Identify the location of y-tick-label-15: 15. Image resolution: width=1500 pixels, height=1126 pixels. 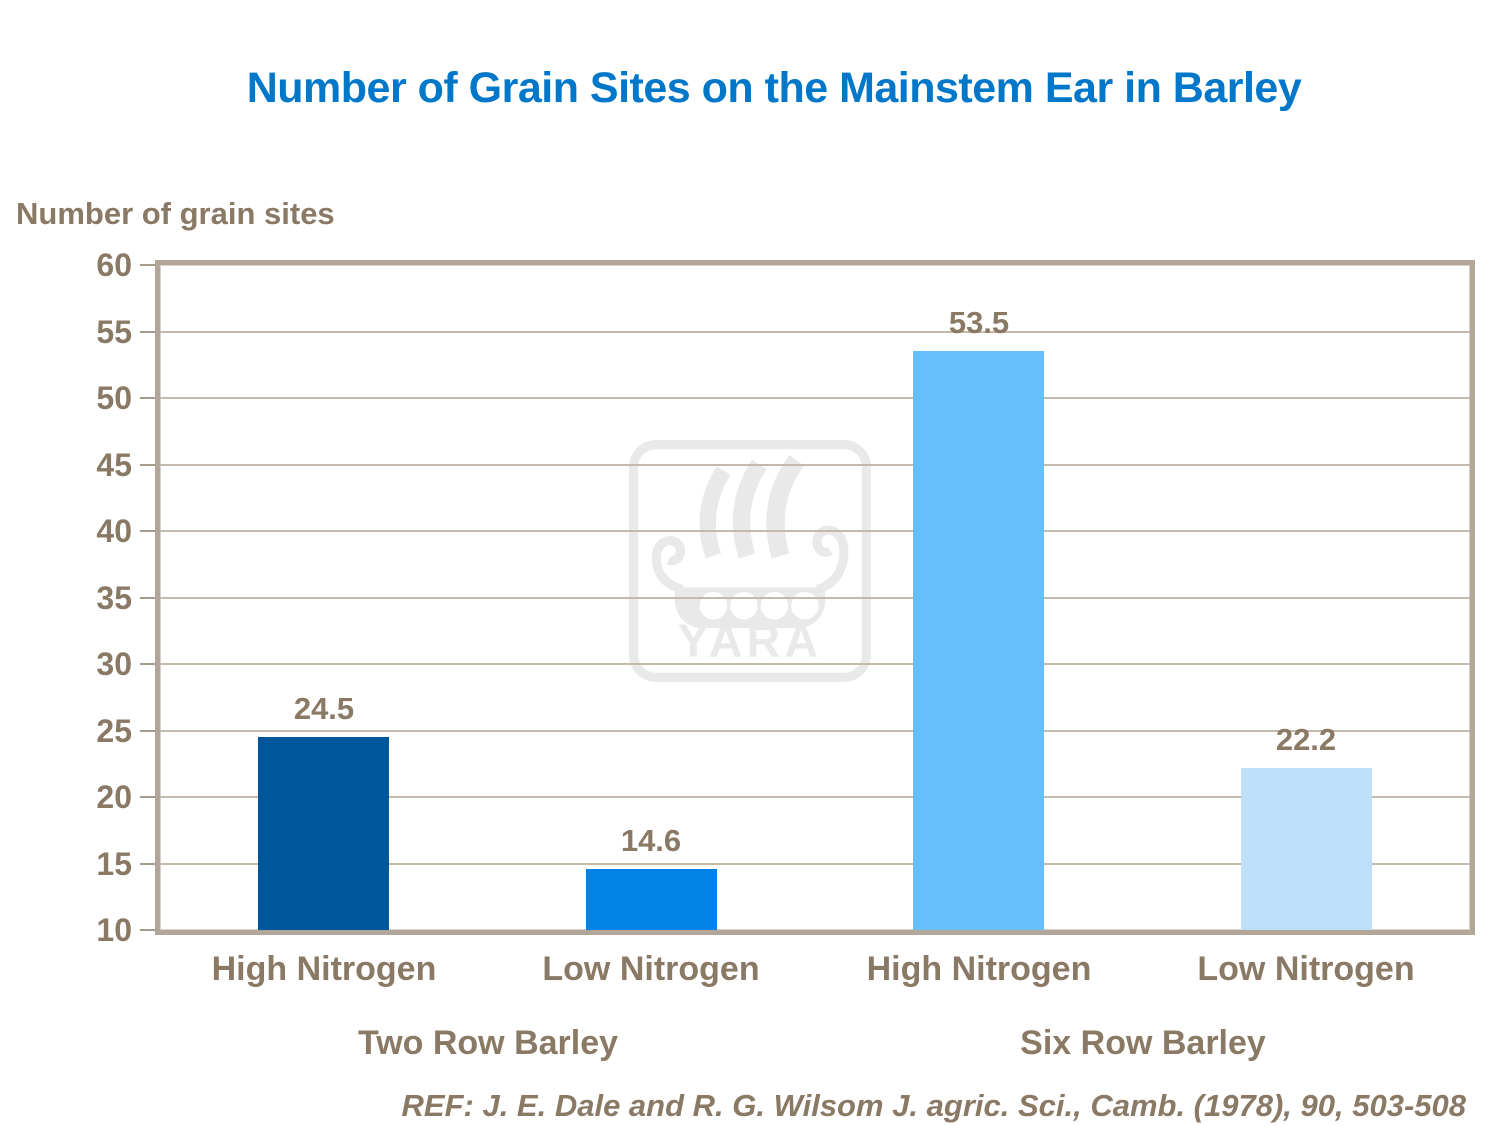
(114, 864).